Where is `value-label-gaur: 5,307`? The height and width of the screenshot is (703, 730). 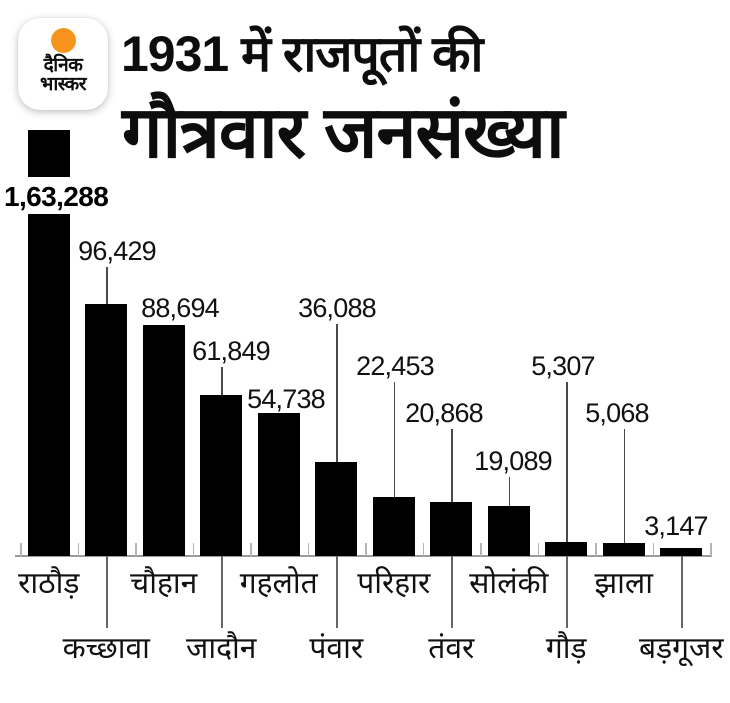 value-label-gaur: 5,307 is located at coordinates (563, 366).